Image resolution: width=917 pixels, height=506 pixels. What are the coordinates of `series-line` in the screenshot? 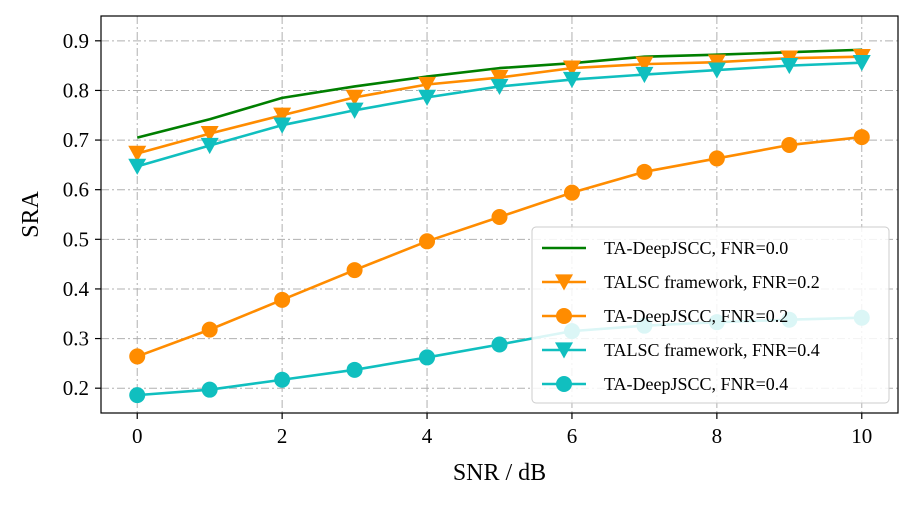 It's located at (499, 93).